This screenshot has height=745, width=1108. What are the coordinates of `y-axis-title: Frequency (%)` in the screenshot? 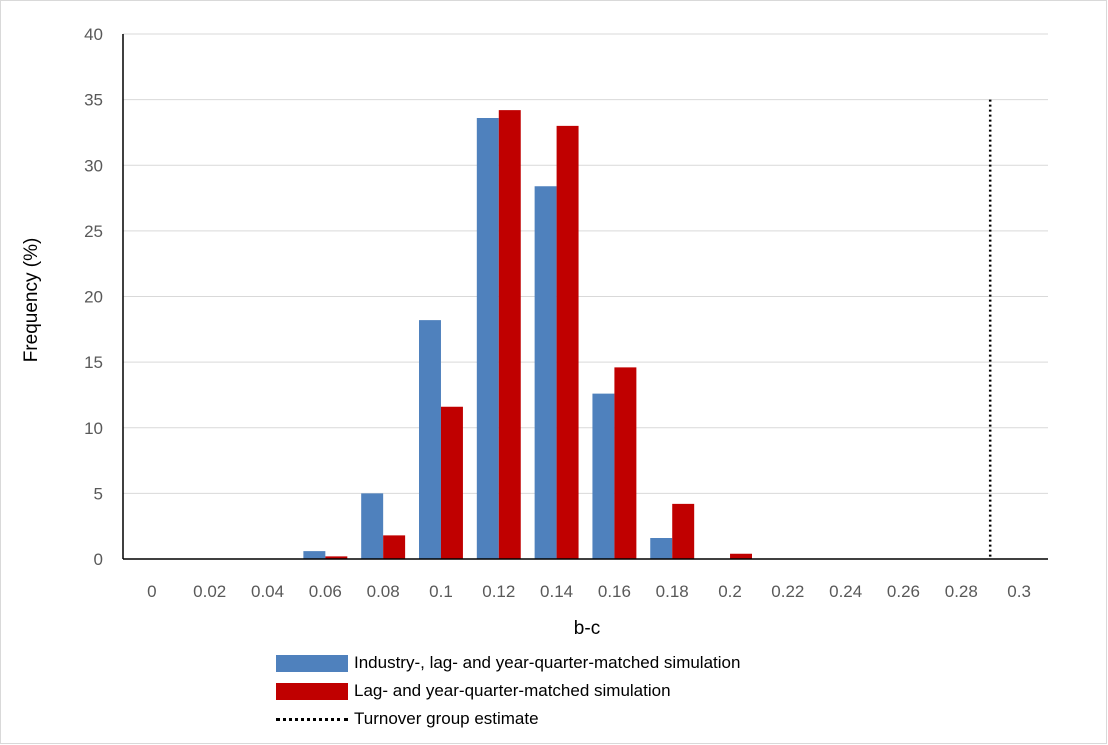 It's located at (31, 300).